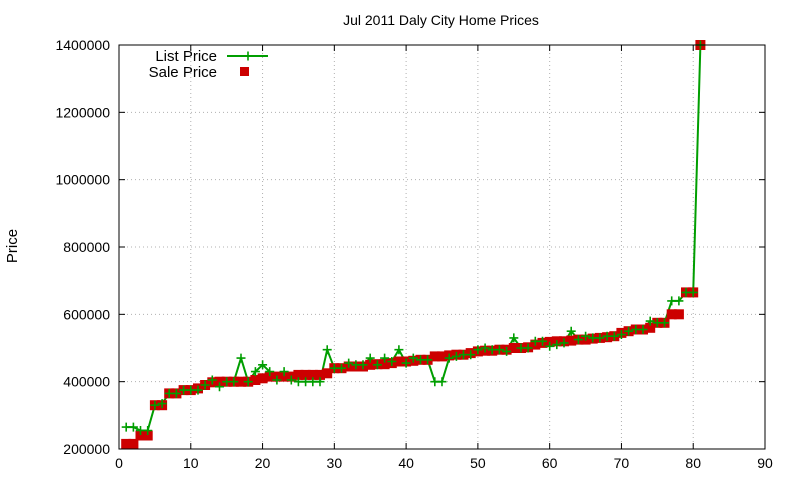  What do you see at coordinates (263, 463) in the screenshot?
I see `x-tick-label: 20` at bounding box center [263, 463].